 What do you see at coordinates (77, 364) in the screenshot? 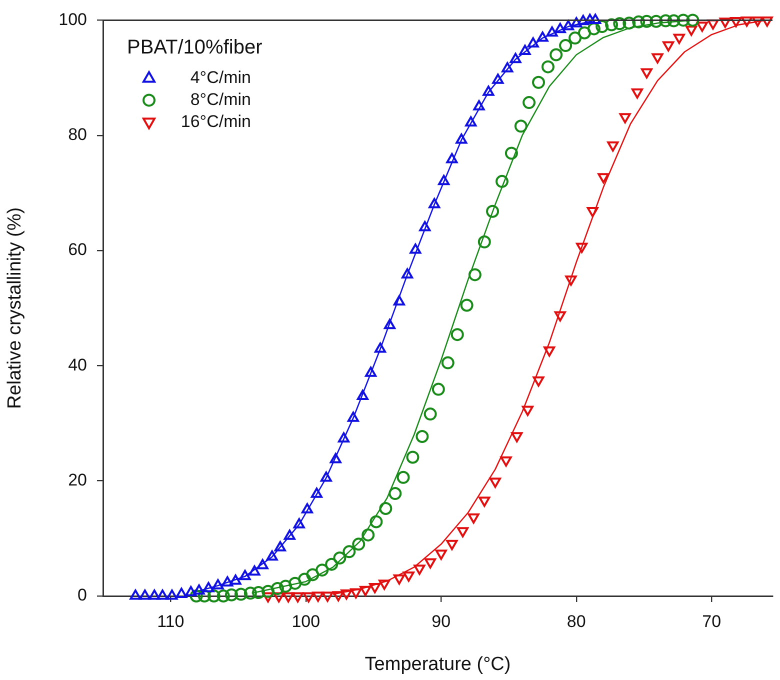
I see `y-tick-label: 40` at bounding box center [77, 364].